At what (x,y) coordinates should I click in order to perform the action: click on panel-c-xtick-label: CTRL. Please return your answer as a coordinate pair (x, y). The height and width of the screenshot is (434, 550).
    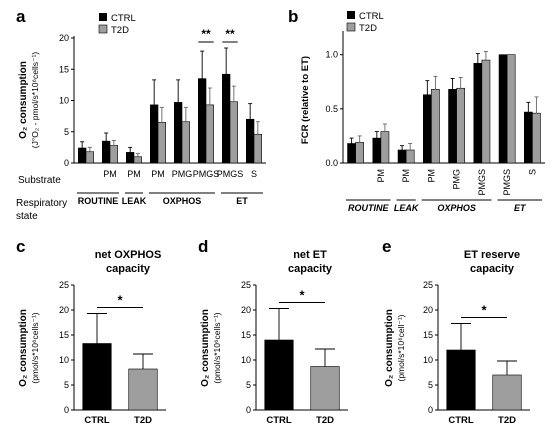
    Looking at the image, I should click on (97, 420).